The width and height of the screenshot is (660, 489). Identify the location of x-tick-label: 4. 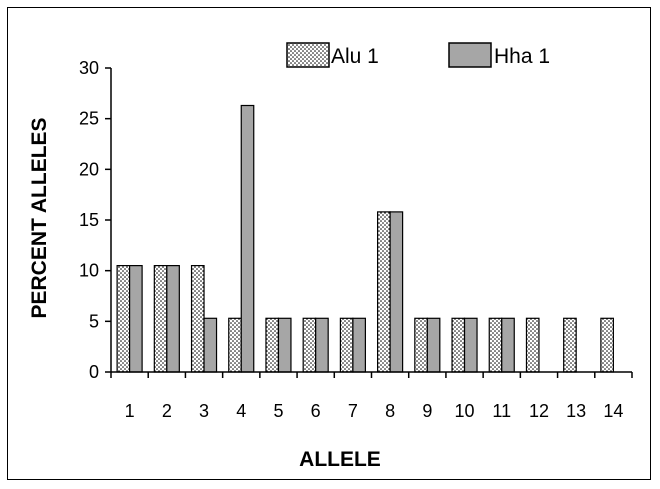
(241, 411).